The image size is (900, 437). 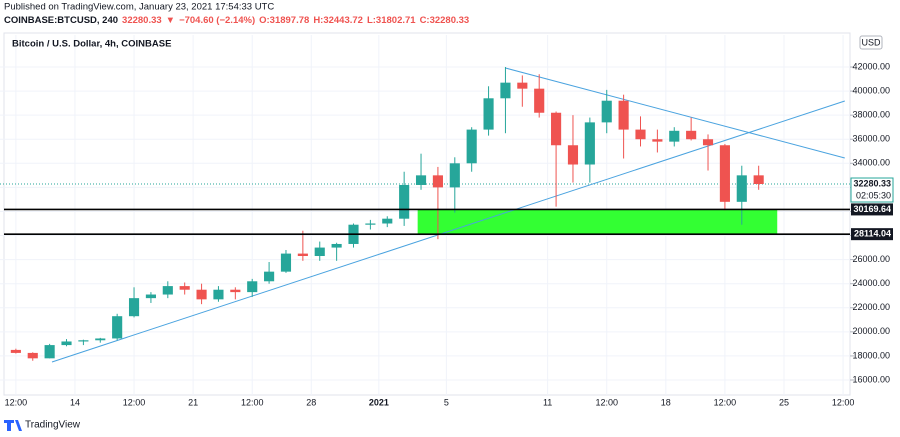 What do you see at coordinates (871, 355) in the screenshot?
I see `y-tick-label: 18000.00` at bounding box center [871, 355].